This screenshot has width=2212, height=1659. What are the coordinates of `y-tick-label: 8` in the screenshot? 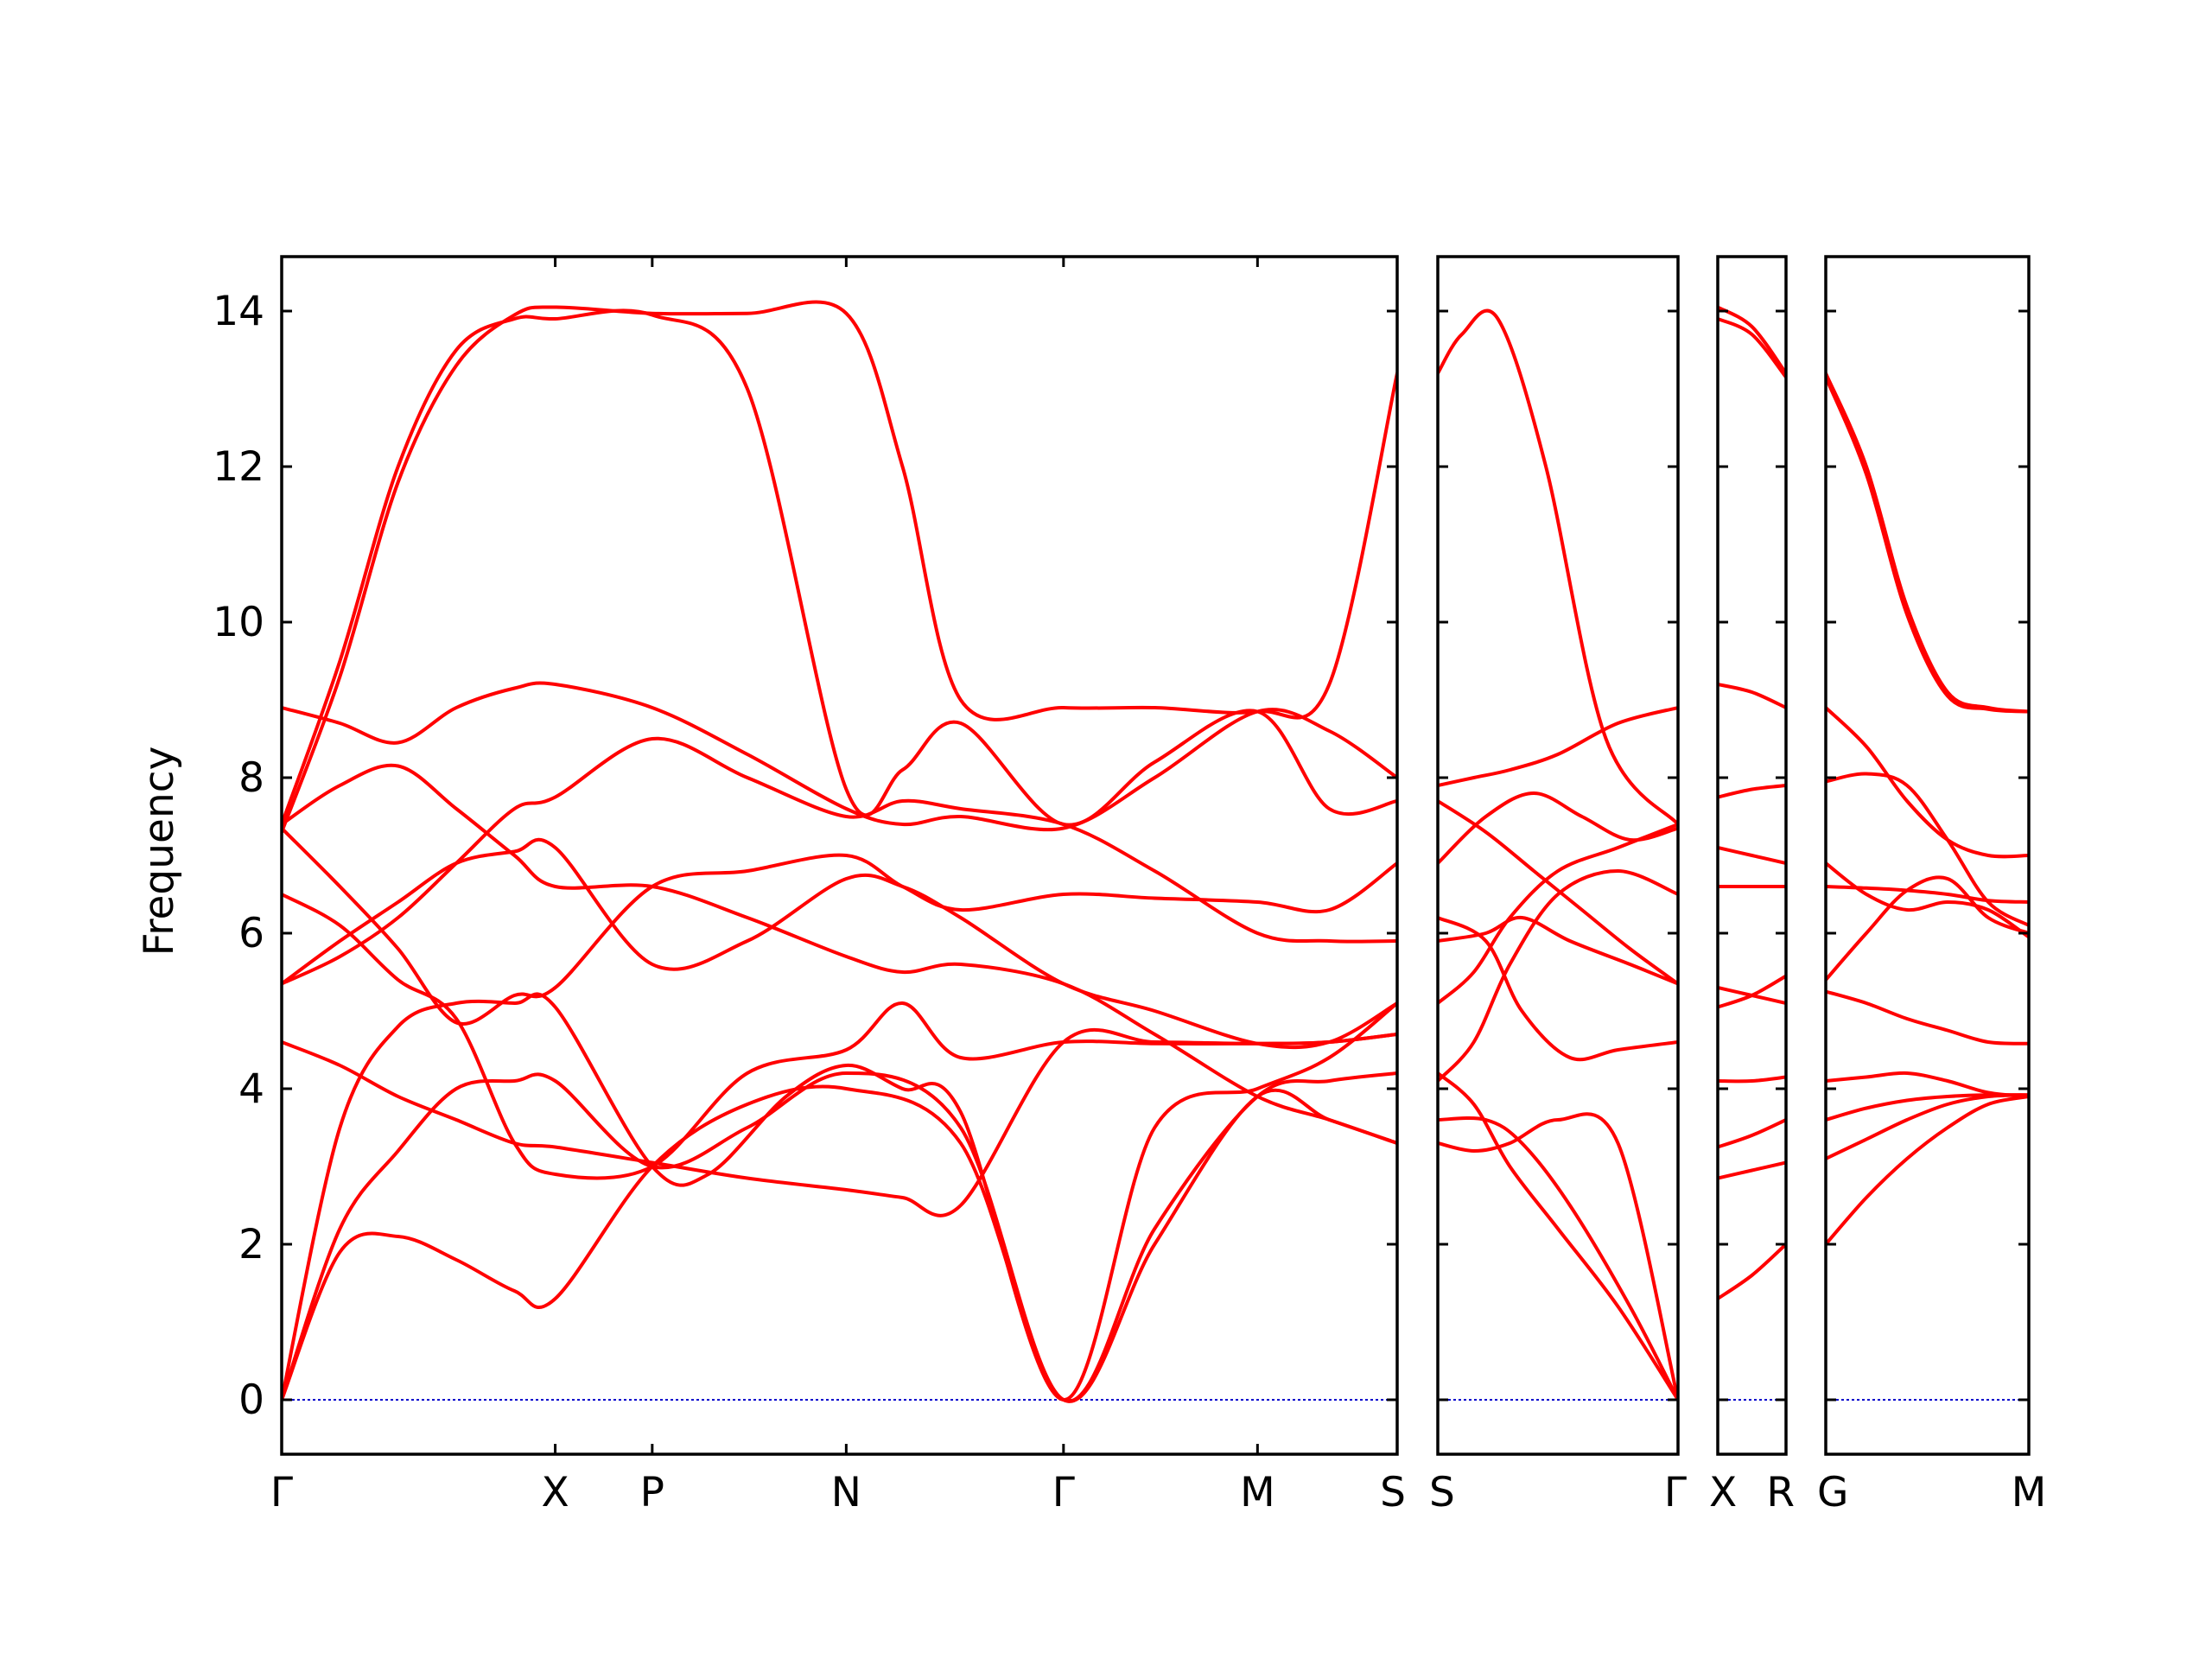 It's located at (251, 778).